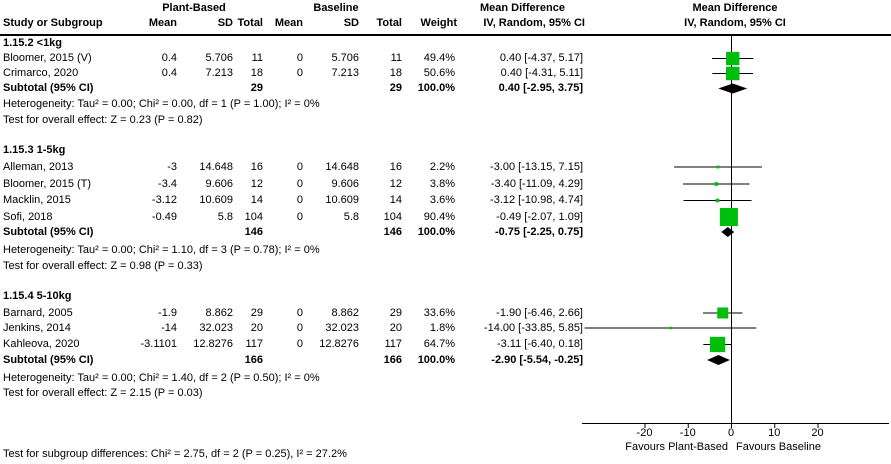 The height and width of the screenshot is (464, 891). What do you see at coordinates (541, 58) in the screenshot?
I see `study-ci-text: 0.40 [-4.37, 5.17]` at bounding box center [541, 58].